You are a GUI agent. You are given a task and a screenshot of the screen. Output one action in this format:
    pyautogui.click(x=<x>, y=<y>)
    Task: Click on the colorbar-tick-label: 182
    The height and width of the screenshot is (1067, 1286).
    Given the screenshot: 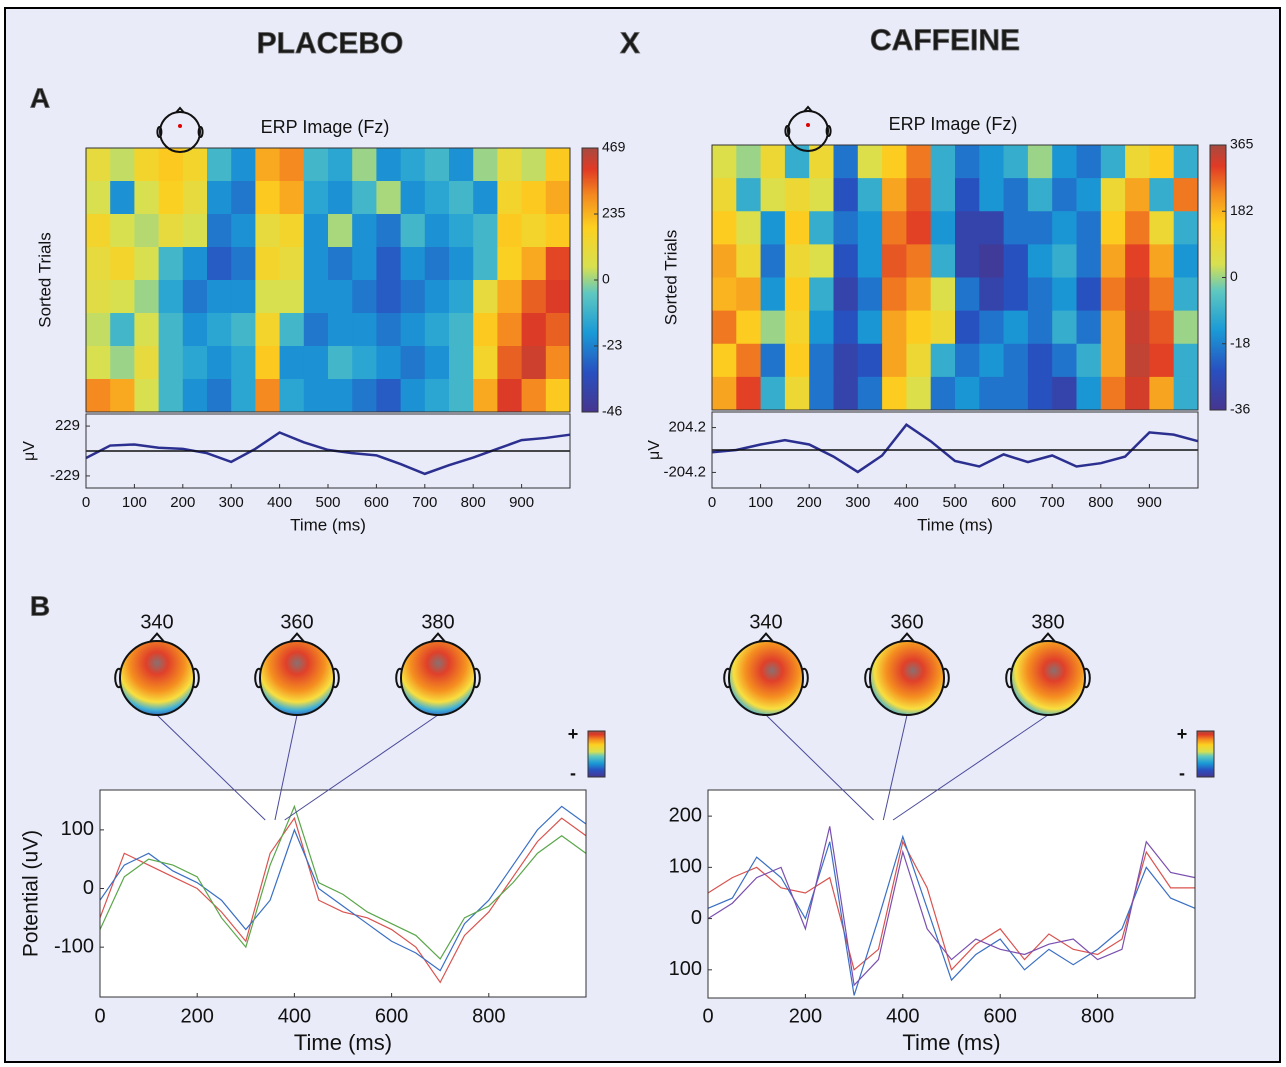 What is the action you would take?
    pyautogui.click(x=1242, y=210)
    